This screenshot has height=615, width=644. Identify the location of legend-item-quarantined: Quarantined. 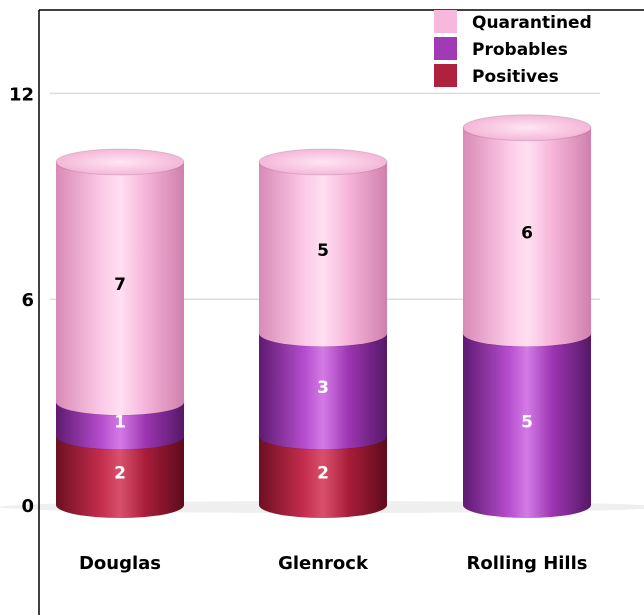
(513, 21).